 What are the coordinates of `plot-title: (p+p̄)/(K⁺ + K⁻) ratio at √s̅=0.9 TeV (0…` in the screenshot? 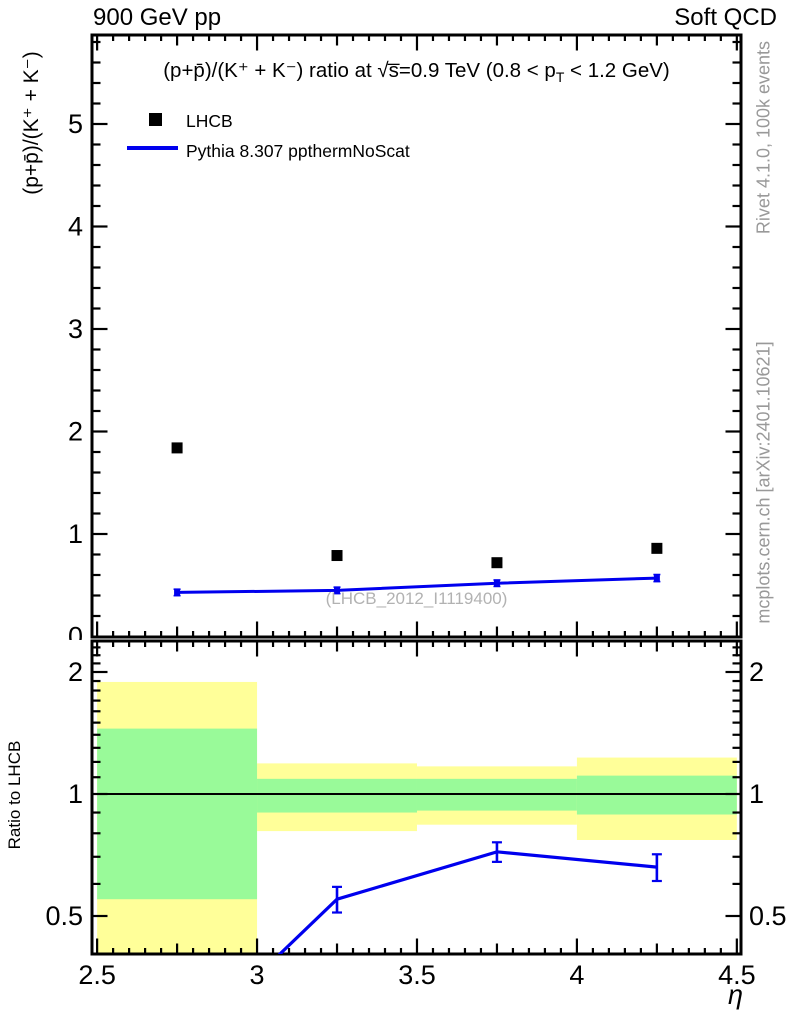 It's located at (416, 71).